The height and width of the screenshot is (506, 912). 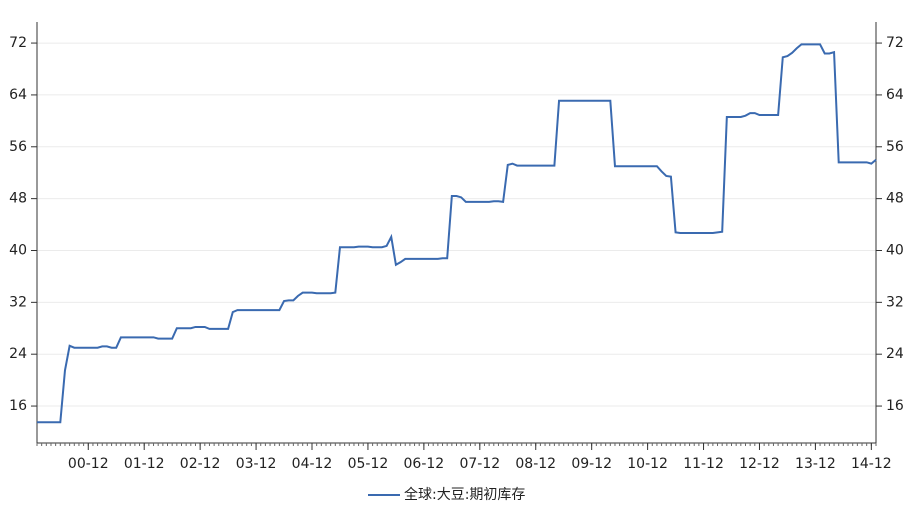 What do you see at coordinates (200, 464) in the screenshot?
I see `x-tick-label: 02-12` at bounding box center [200, 464].